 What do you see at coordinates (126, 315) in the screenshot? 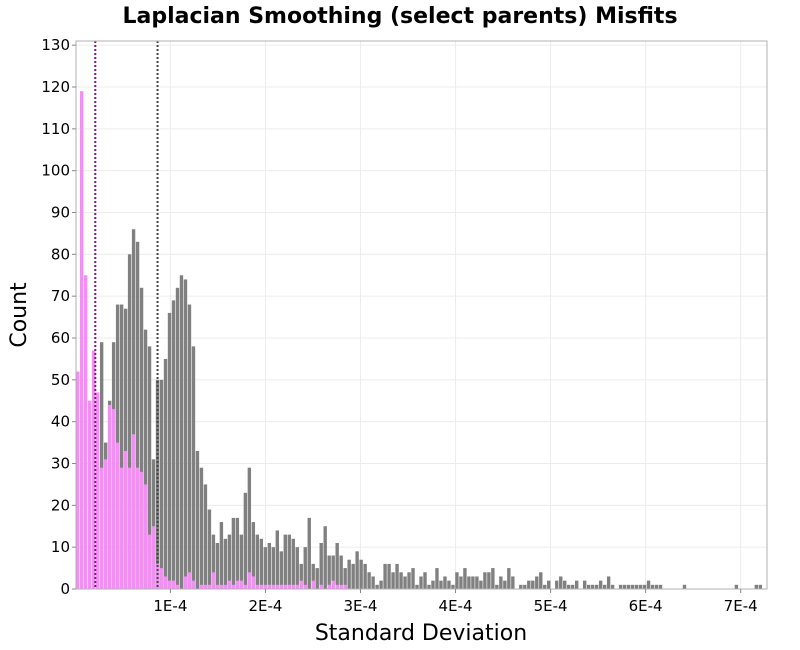
I see `reference-lines` at bounding box center [126, 315].